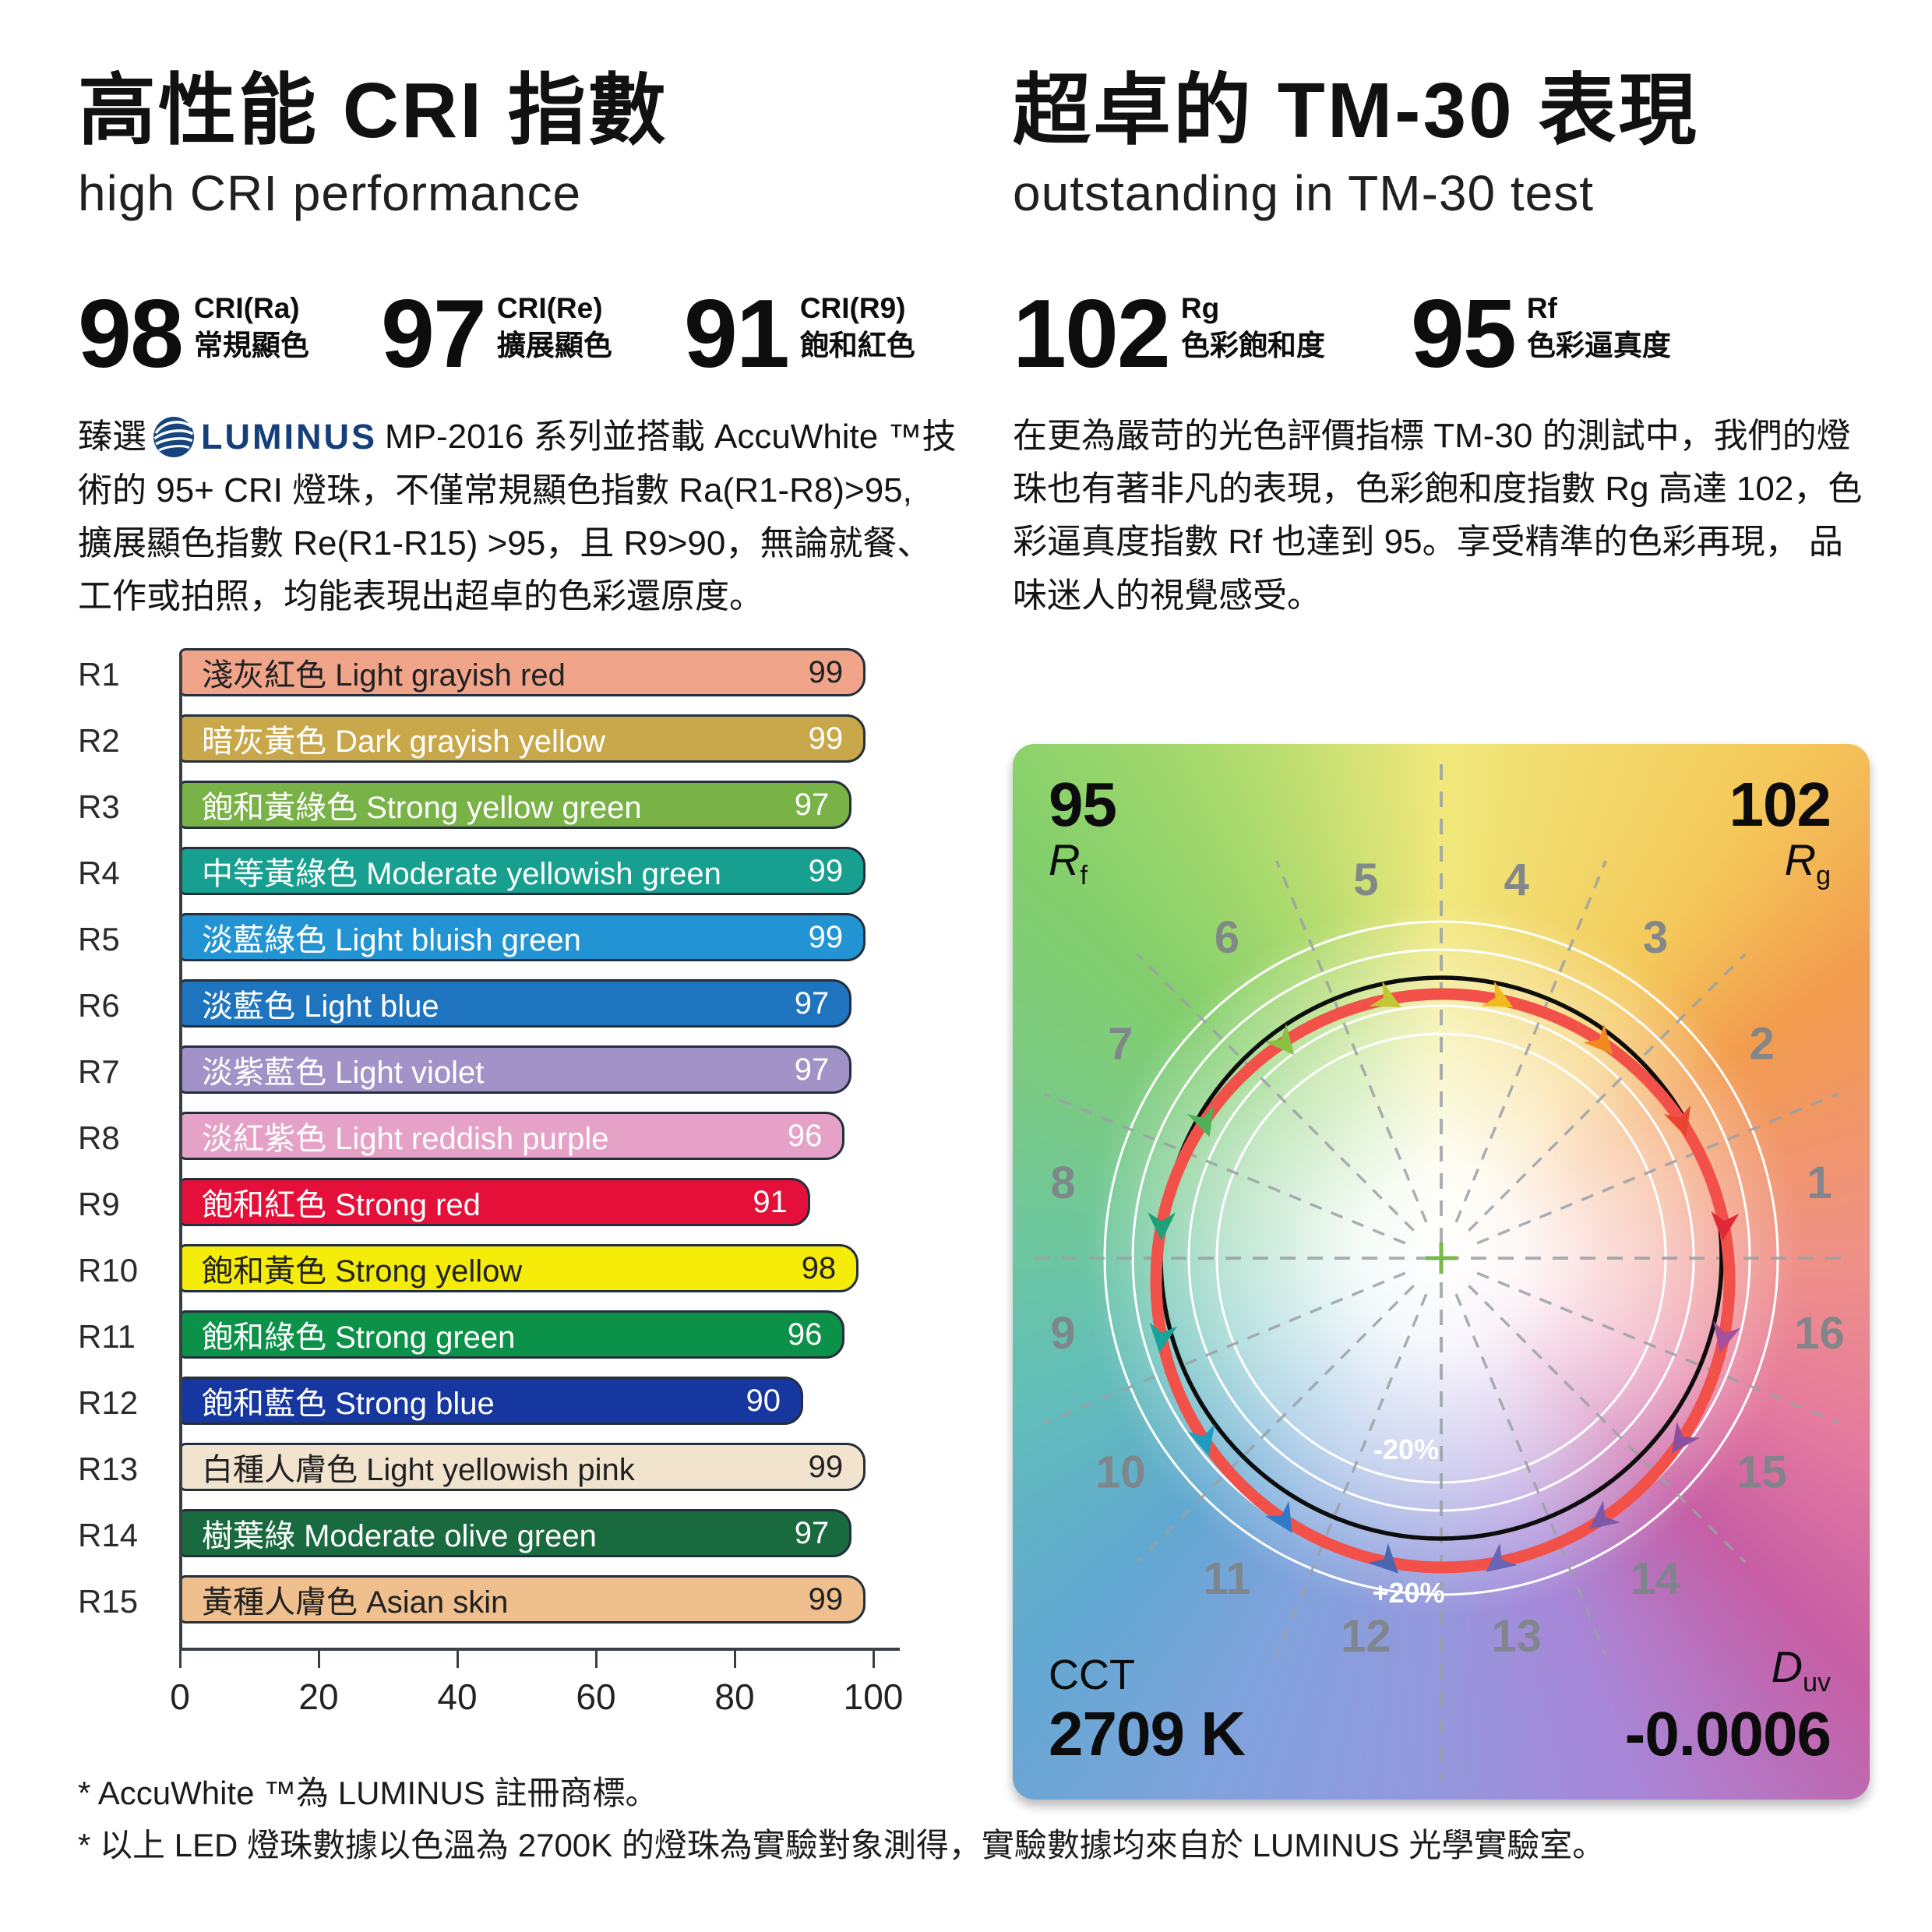 The image size is (1932, 1932). Describe the element at coordinates (99, 939) in the screenshot. I see `bar-category-label: R5` at that location.